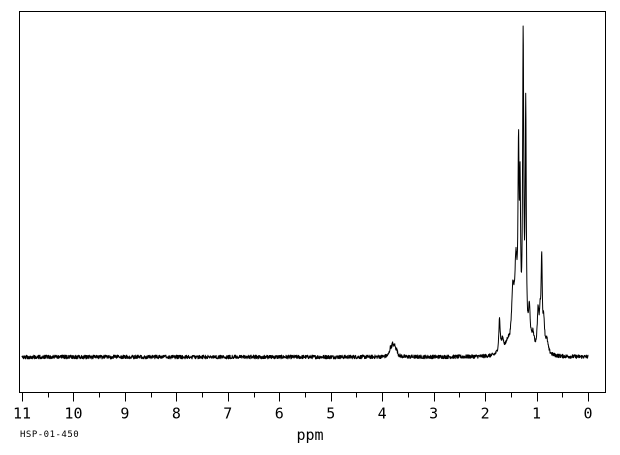 This screenshot has width=620, height=455. I want to click on svg-text: 3, so click(433, 414).